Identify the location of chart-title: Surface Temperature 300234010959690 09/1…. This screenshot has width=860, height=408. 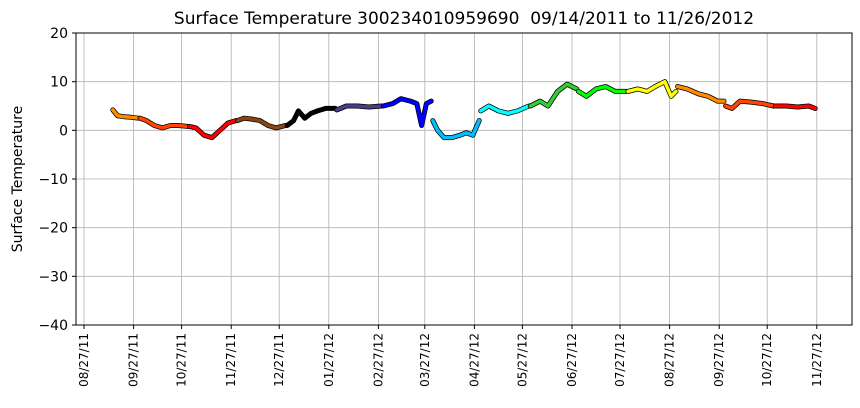
(464, 19).